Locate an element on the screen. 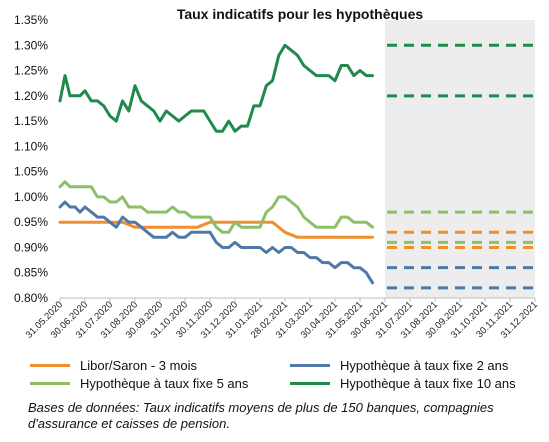 This screenshot has width=549, height=442. legend-item-fixed-10y: Hypothèque à taux fixe 10 ans is located at coordinates (403, 383).